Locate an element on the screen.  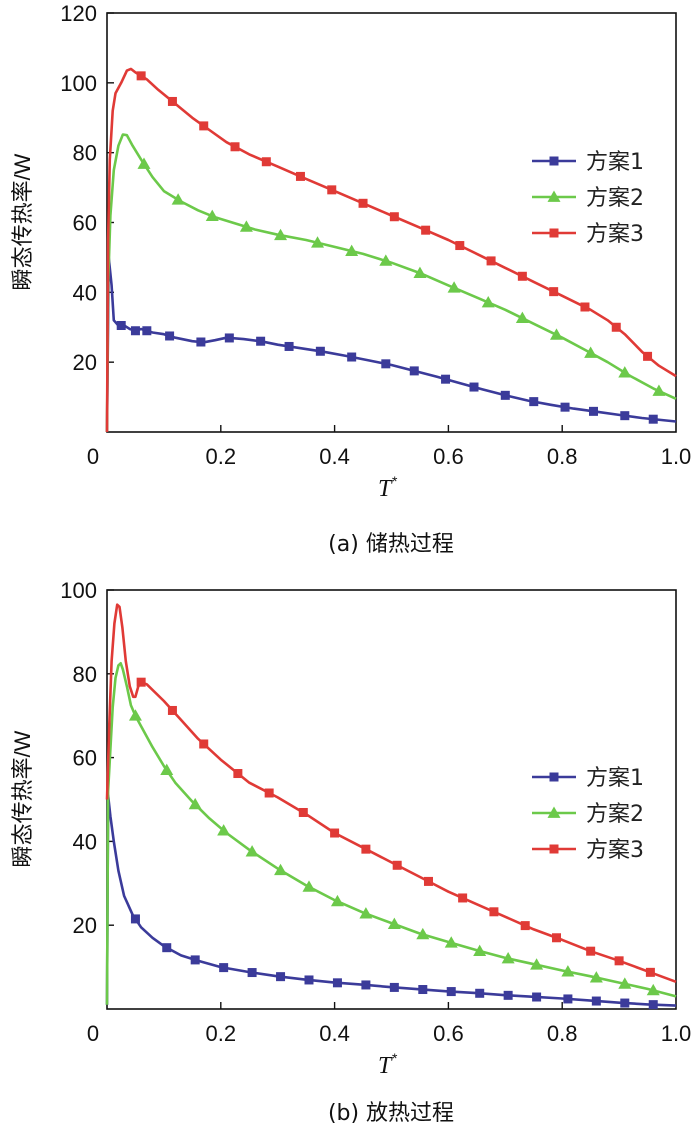
chart-a-ytick-label: 80 is located at coordinates (85, 153).